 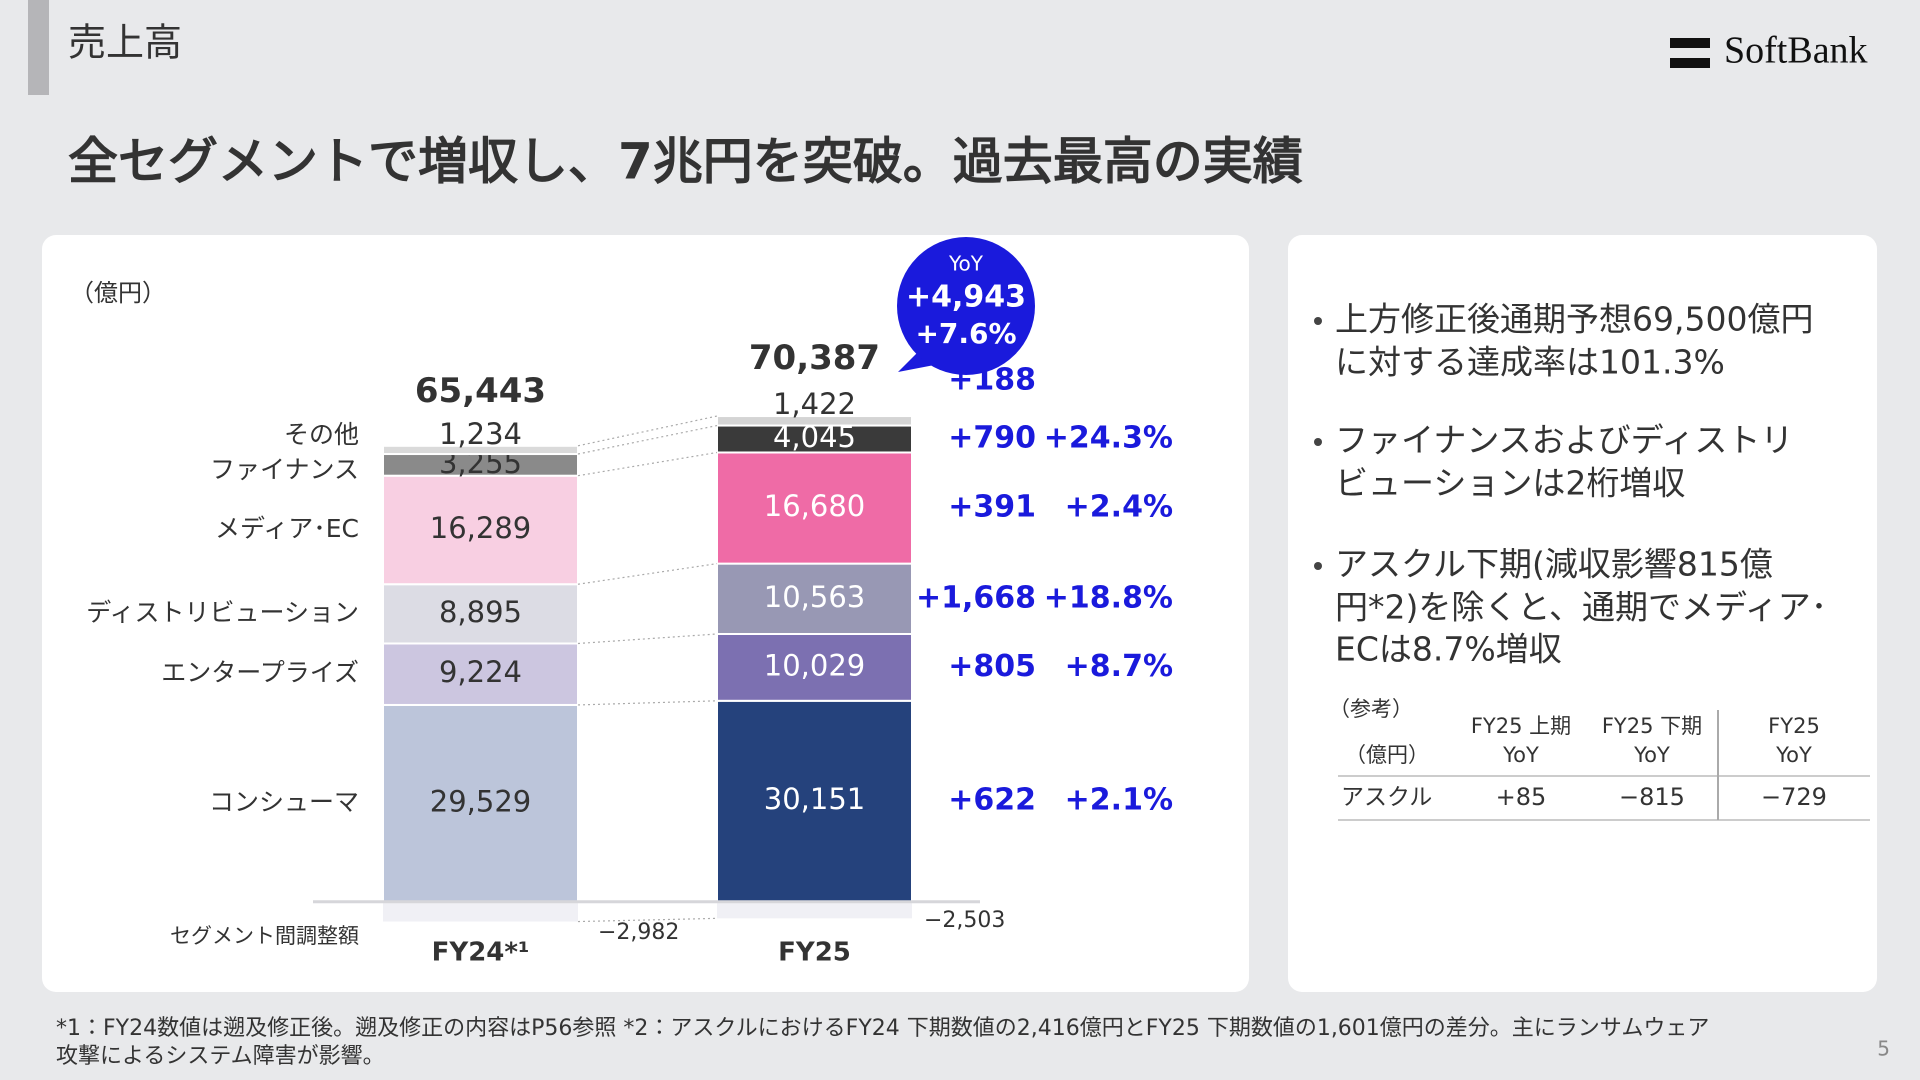 I want to click on table-cell: −729, so click(x=1794, y=797).